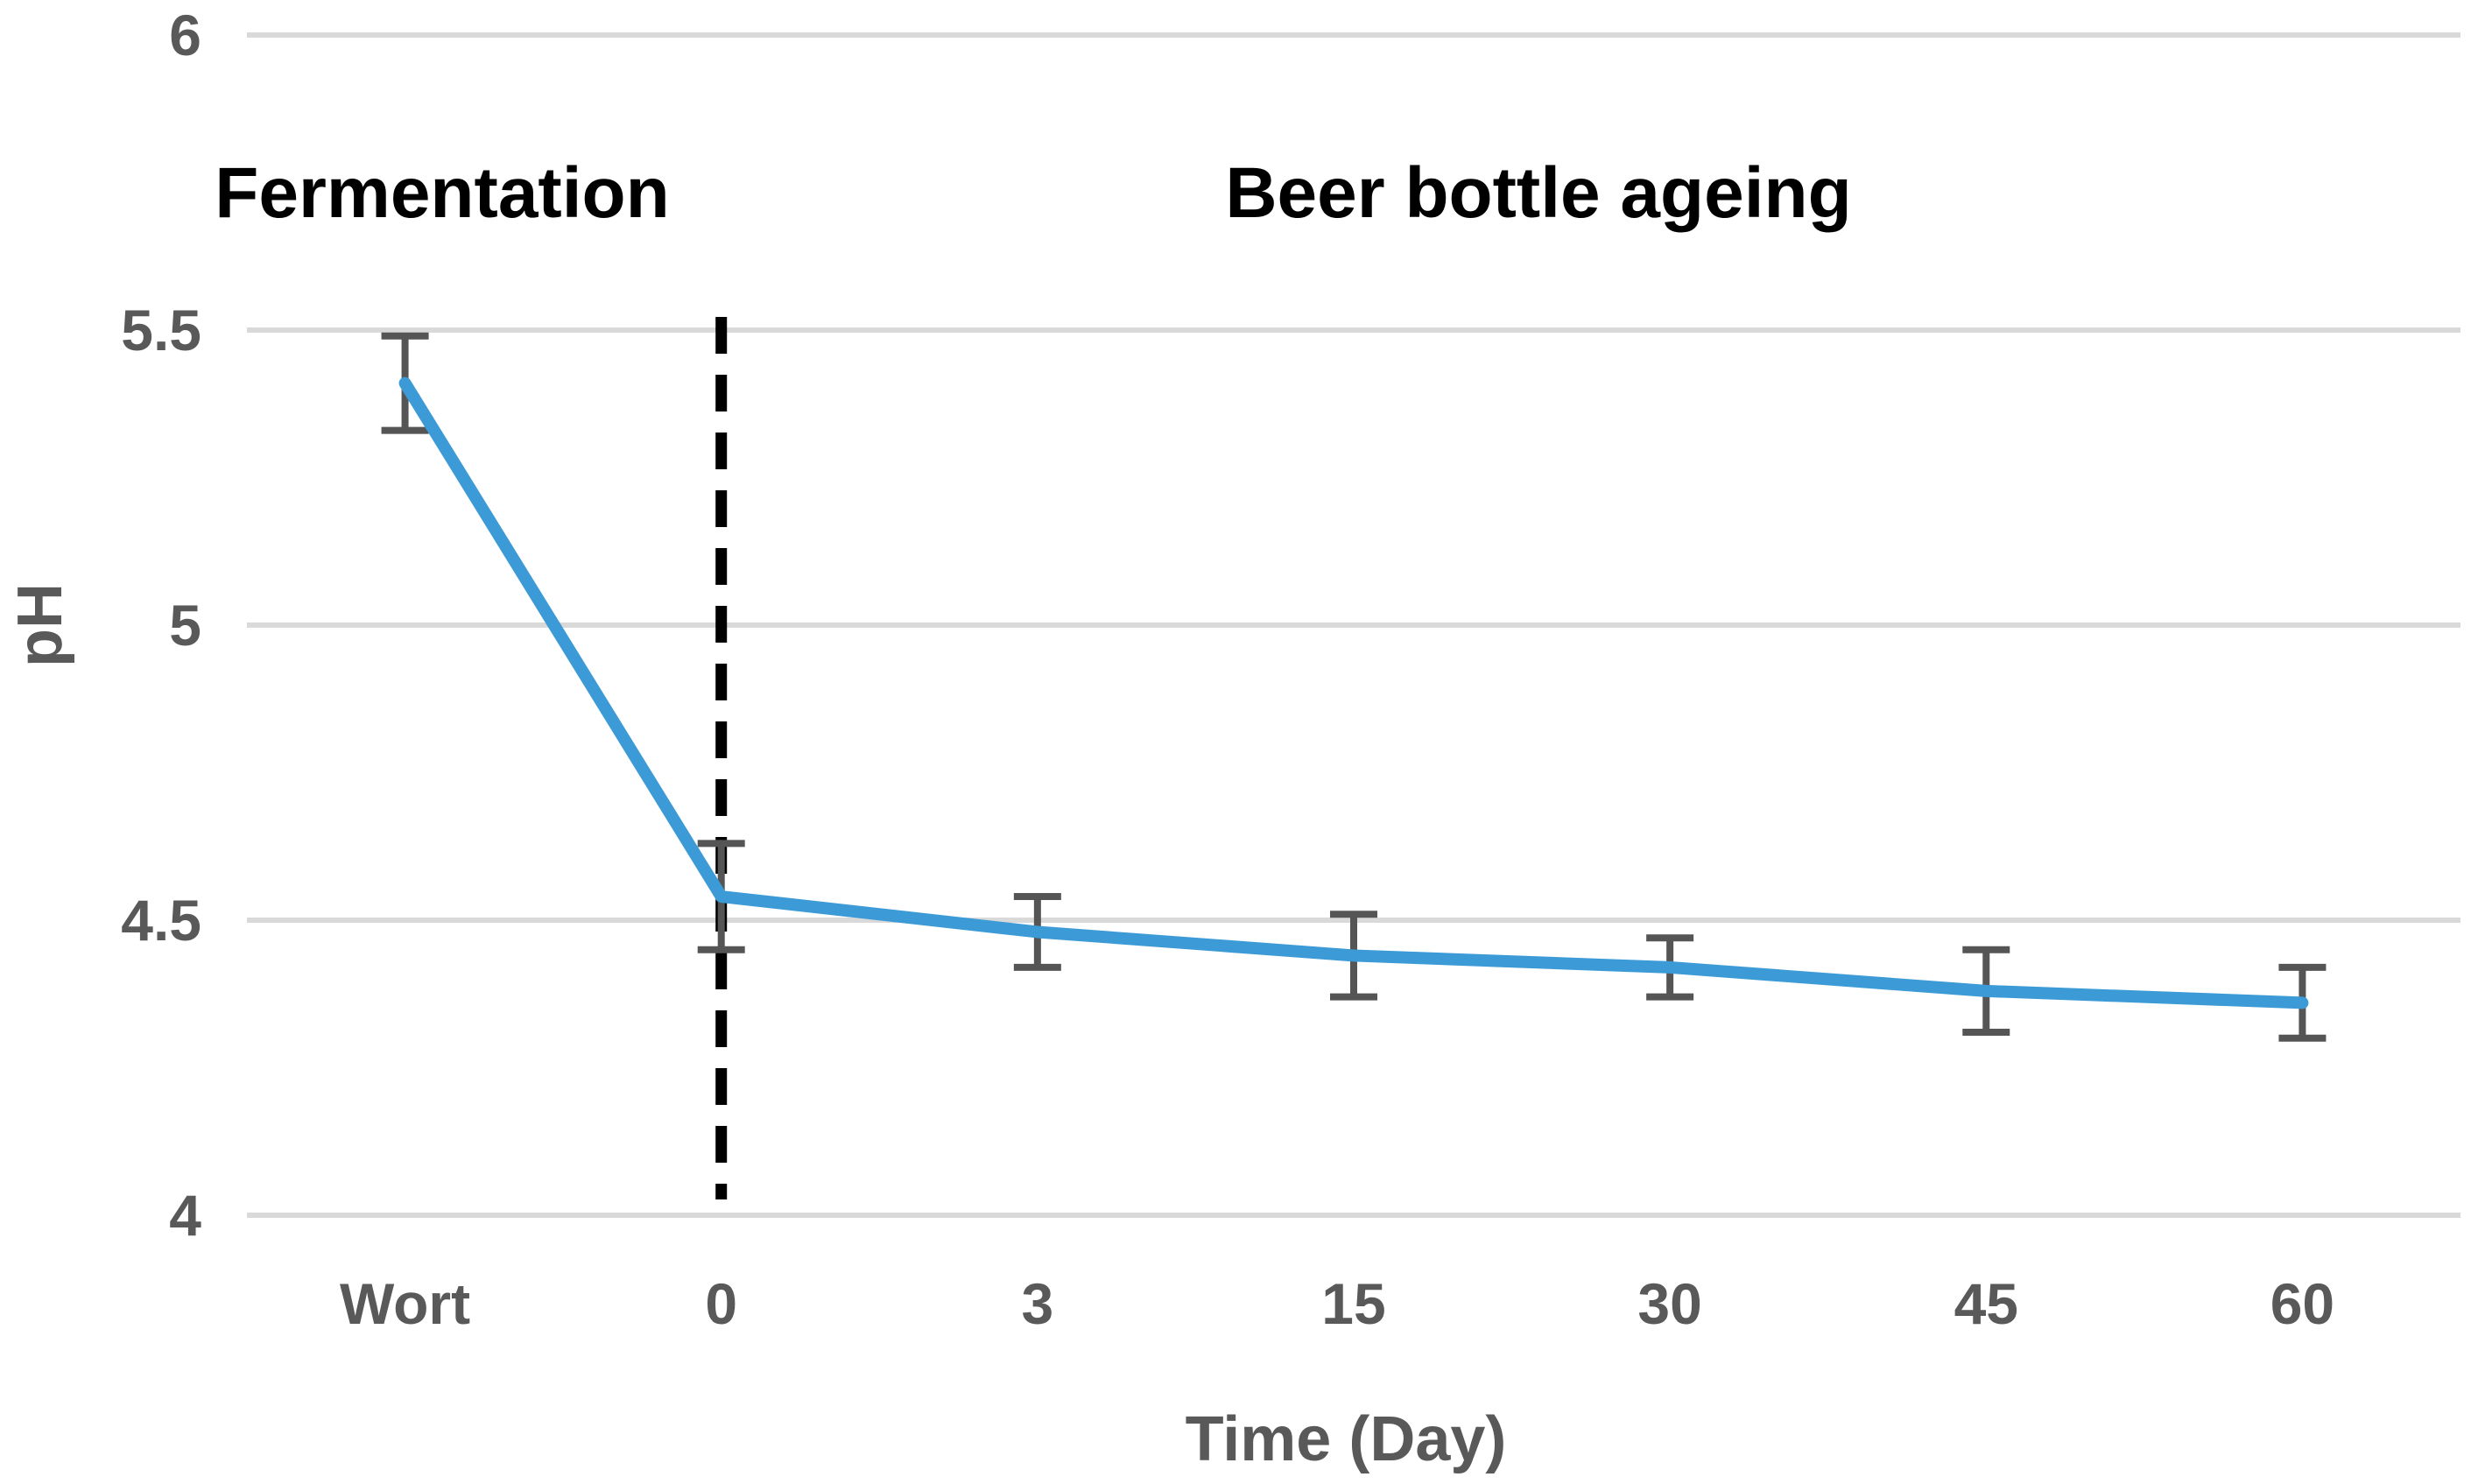 The height and width of the screenshot is (1484, 2478). I want to click on x-tick-label: Wort, so click(405, 1303).